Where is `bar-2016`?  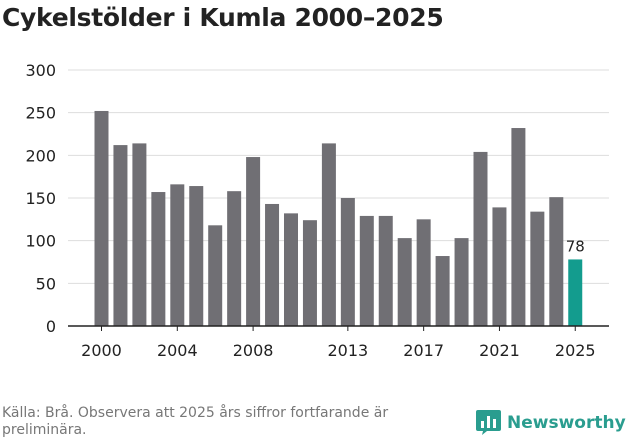 bar-2016 is located at coordinates (404, 282).